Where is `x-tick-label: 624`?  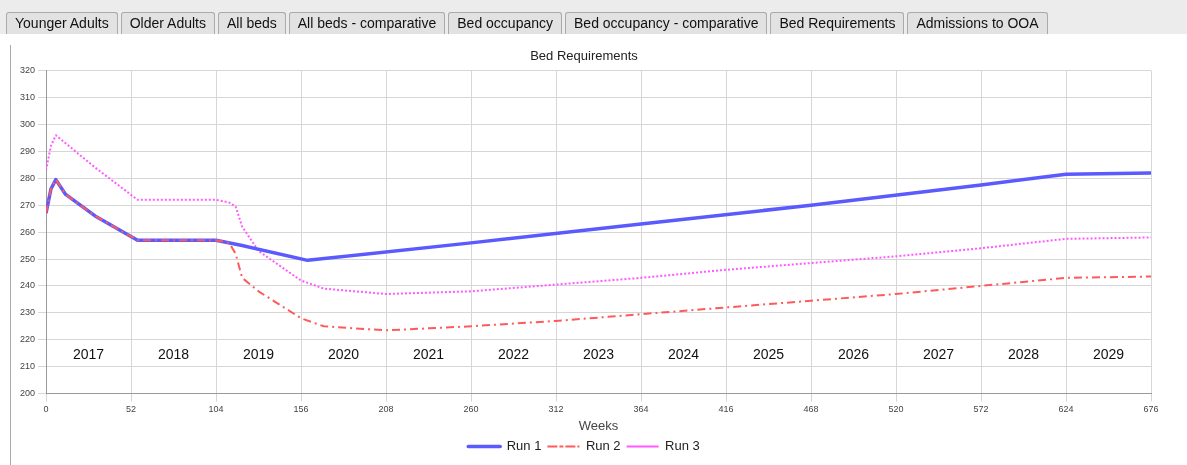
x-tick-label: 624 is located at coordinates (1066, 409).